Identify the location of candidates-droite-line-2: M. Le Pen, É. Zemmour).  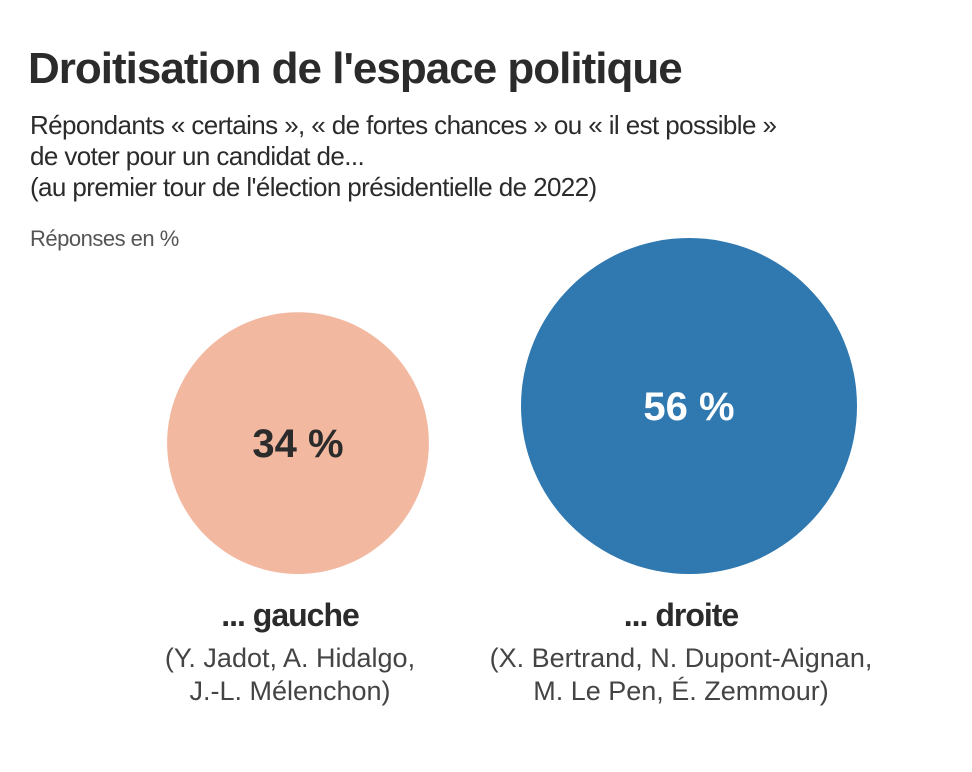
(681, 691).